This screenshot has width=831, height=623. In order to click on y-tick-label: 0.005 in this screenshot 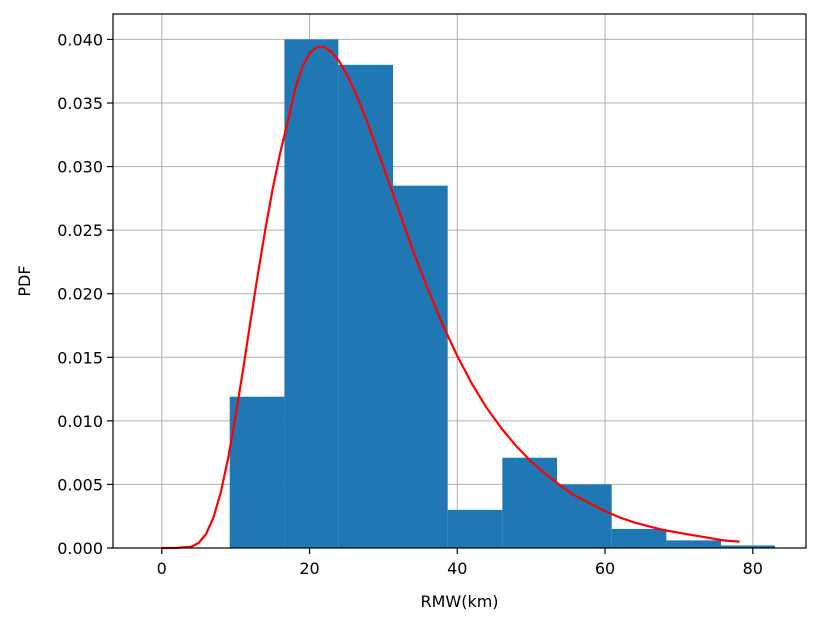, I will do `click(80, 484)`.